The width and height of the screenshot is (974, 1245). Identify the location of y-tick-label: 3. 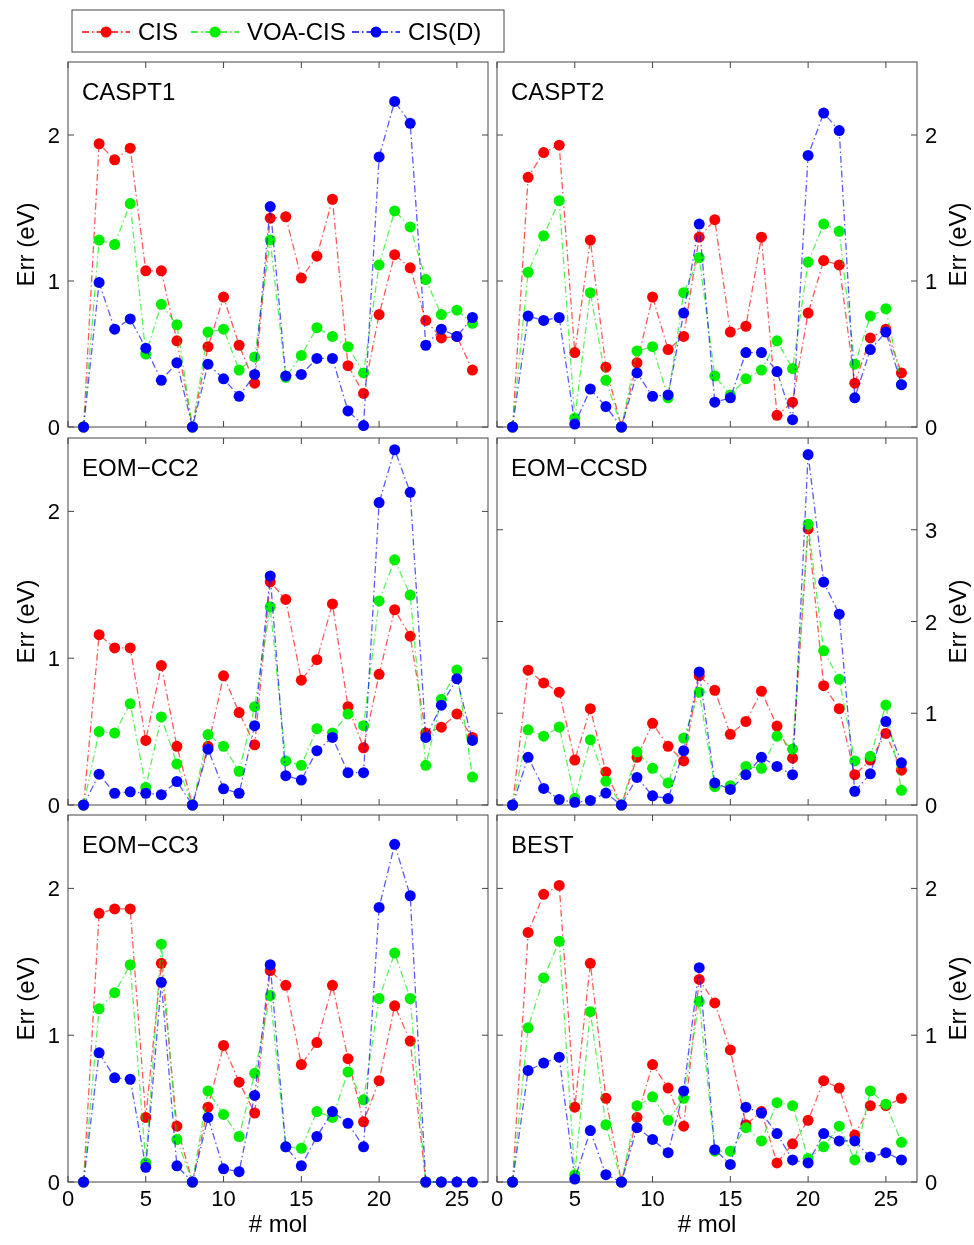
(931, 530).